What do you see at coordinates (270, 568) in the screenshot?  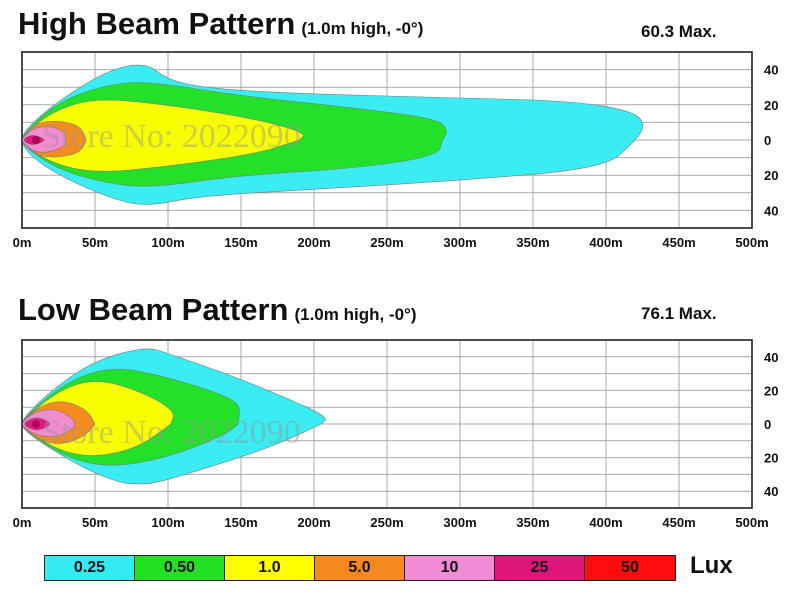 I see `legend-swatch-1_0: 1.0` at bounding box center [270, 568].